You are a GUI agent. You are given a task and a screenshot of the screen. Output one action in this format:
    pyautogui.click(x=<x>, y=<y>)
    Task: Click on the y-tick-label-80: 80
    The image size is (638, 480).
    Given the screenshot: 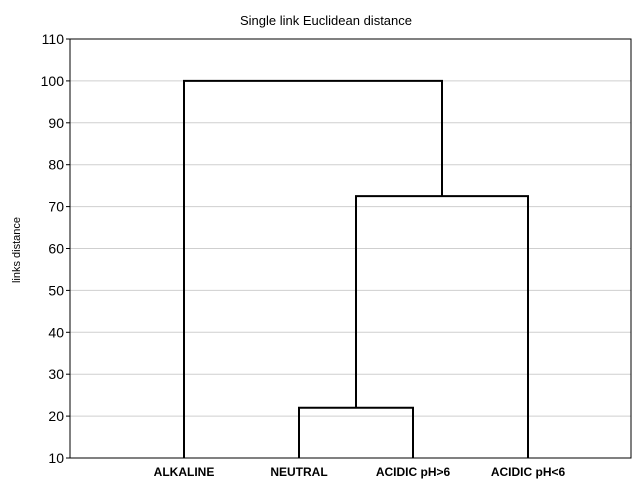 What is the action you would take?
    pyautogui.click(x=56, y=165)
    